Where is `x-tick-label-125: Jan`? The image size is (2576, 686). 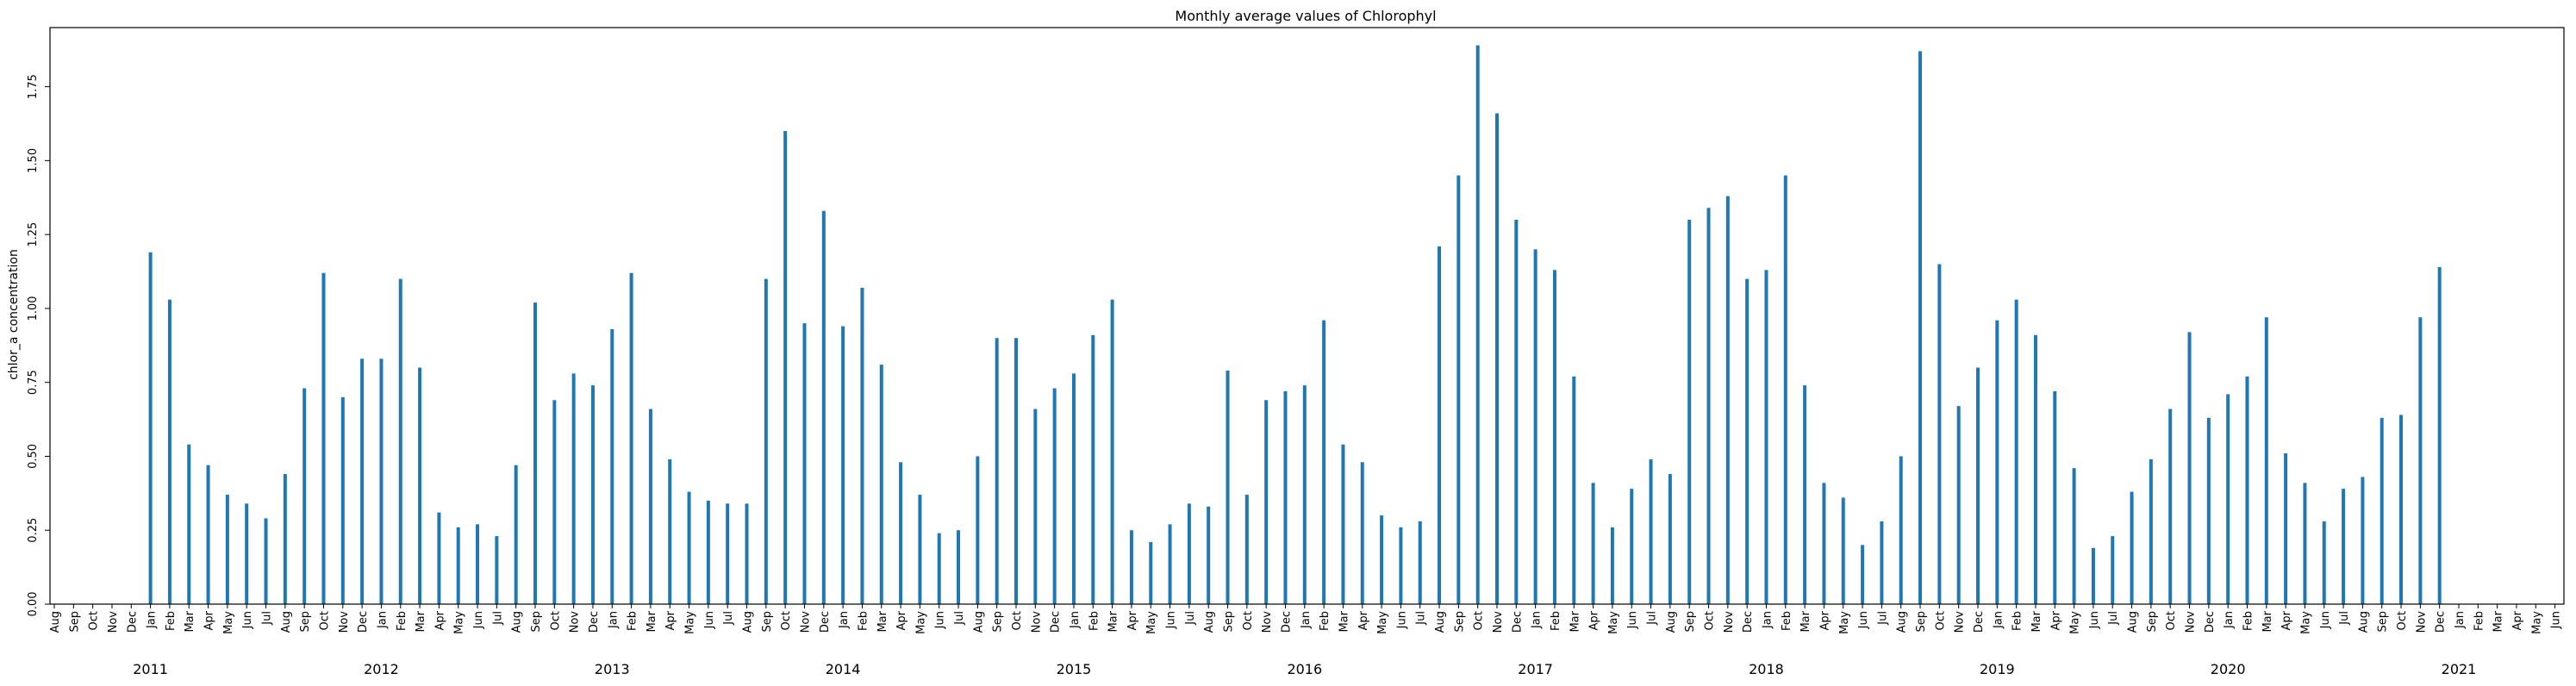 x-tick-label-125: Jan is located at coordinates (2460, 620).